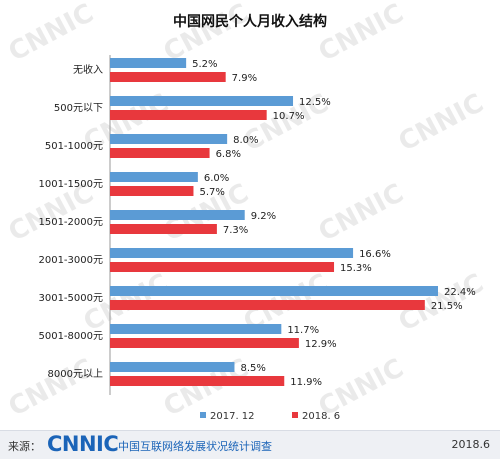  Describe the element at coordinates (74, 146) in the screenshot. I see `category-label: 501-1000元` at that location.